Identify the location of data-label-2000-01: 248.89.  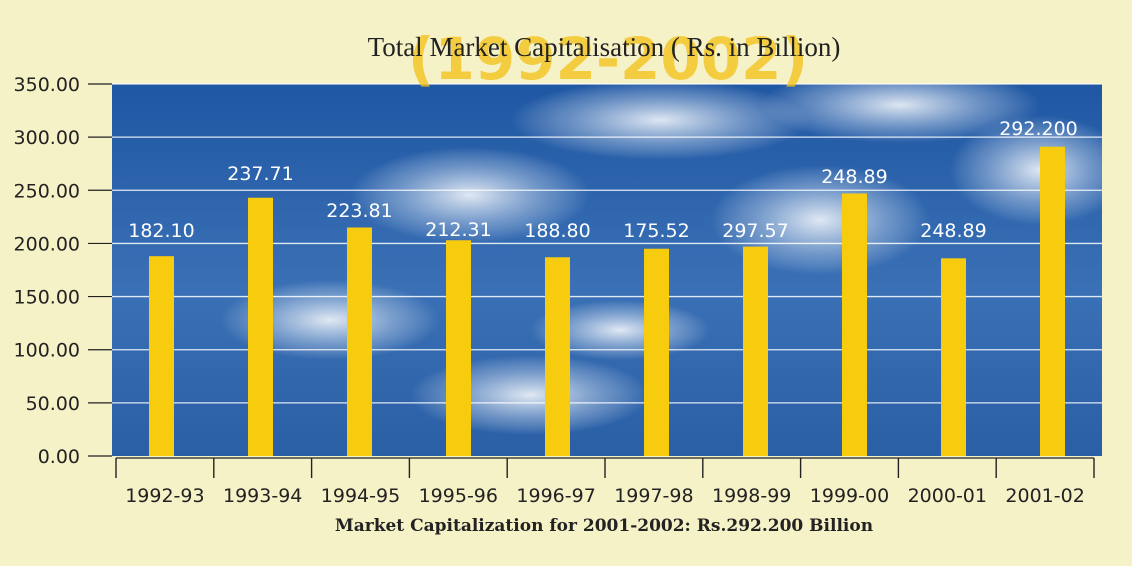
(953, 231).